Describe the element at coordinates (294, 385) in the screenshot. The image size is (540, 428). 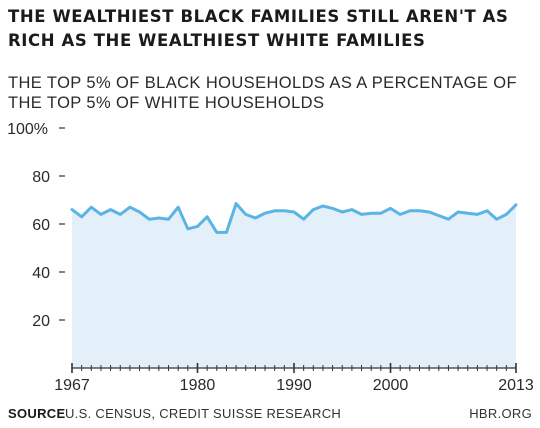
I see `x-tick-label: 1990` at that location.